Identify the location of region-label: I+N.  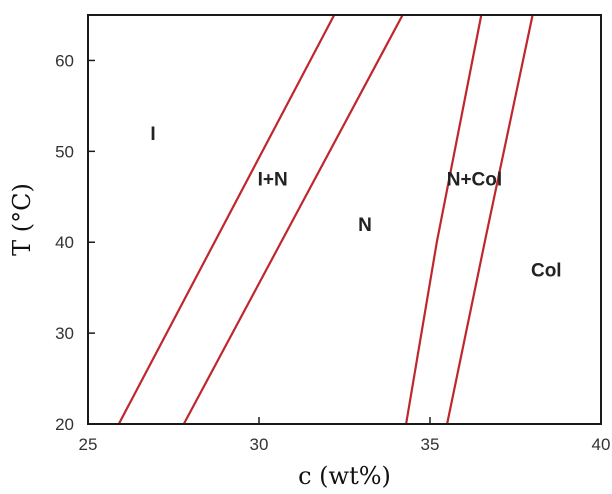
(273, 180).